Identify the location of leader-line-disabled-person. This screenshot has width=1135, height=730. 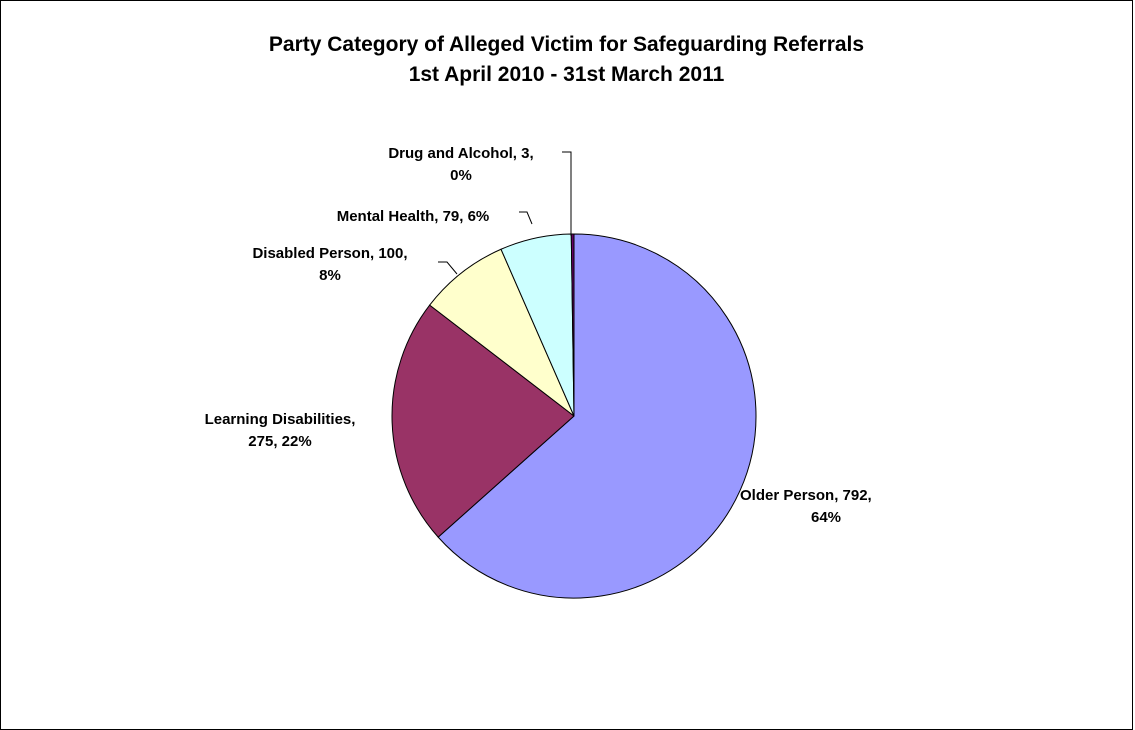
(448, 268).